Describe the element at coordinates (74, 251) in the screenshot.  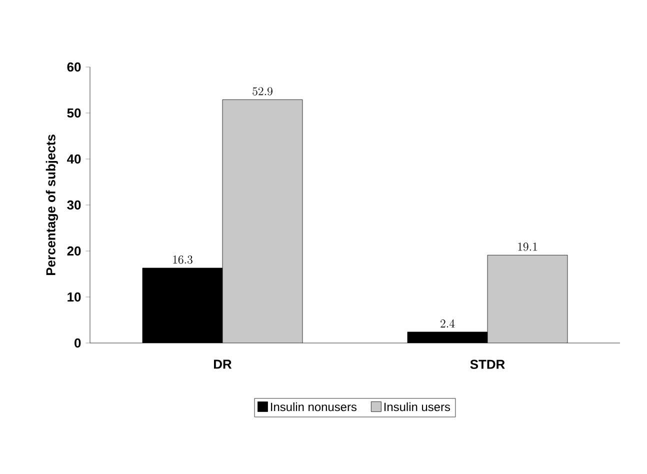
I see `y-tick-label: 20` at that location.